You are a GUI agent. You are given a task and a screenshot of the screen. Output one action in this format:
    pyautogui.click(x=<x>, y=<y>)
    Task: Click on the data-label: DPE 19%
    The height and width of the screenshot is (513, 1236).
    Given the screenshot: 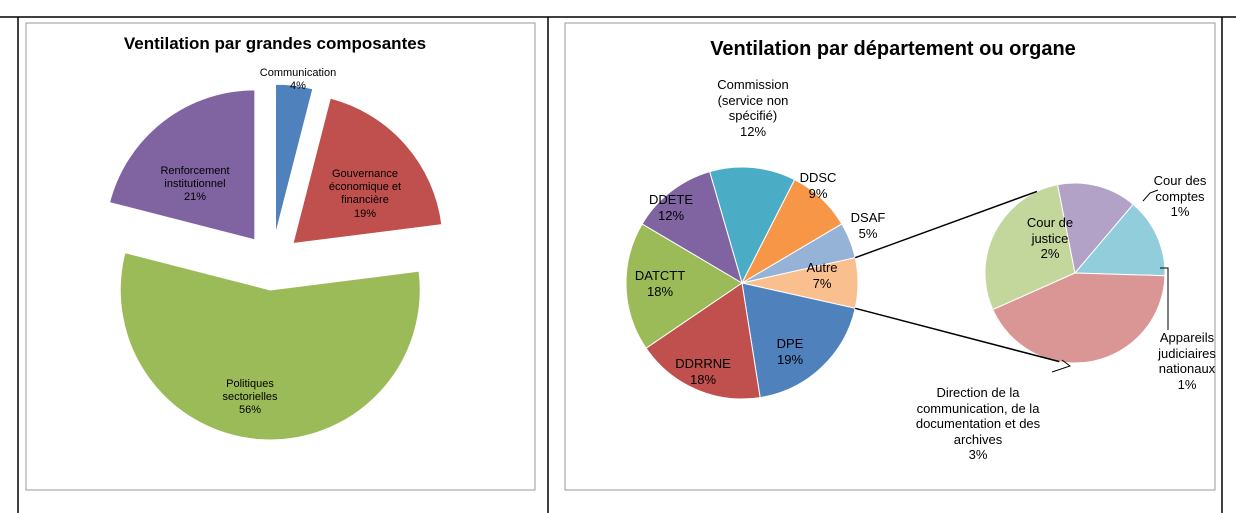 What is the action you would take?
    pyautogui.click(x=790, y=351)
    